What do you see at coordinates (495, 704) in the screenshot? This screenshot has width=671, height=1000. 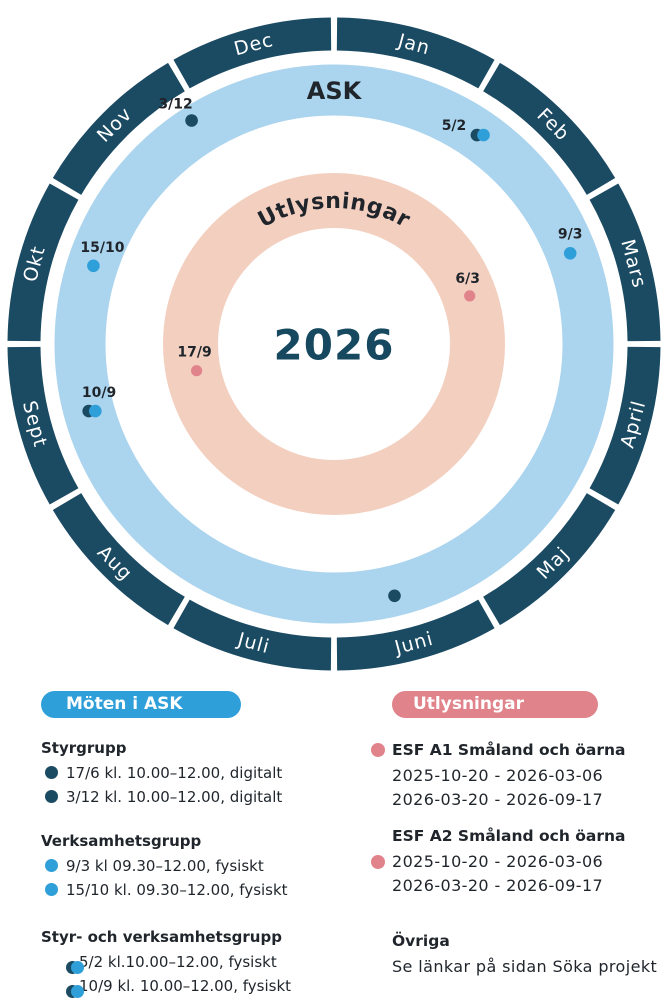 I see `legend-title-utlysningar: Utlysningar` at bounding box center [495, 704].